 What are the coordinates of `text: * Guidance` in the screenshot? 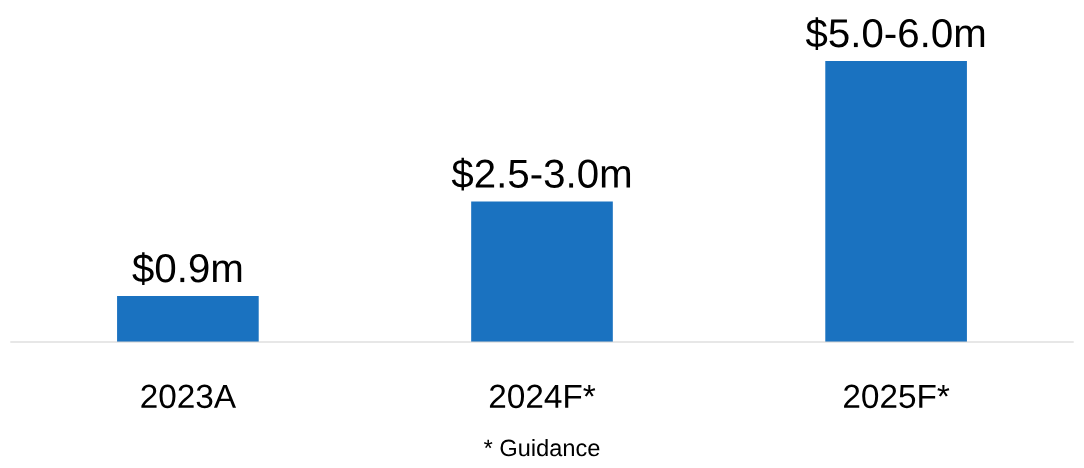 It's located at (541, 447).